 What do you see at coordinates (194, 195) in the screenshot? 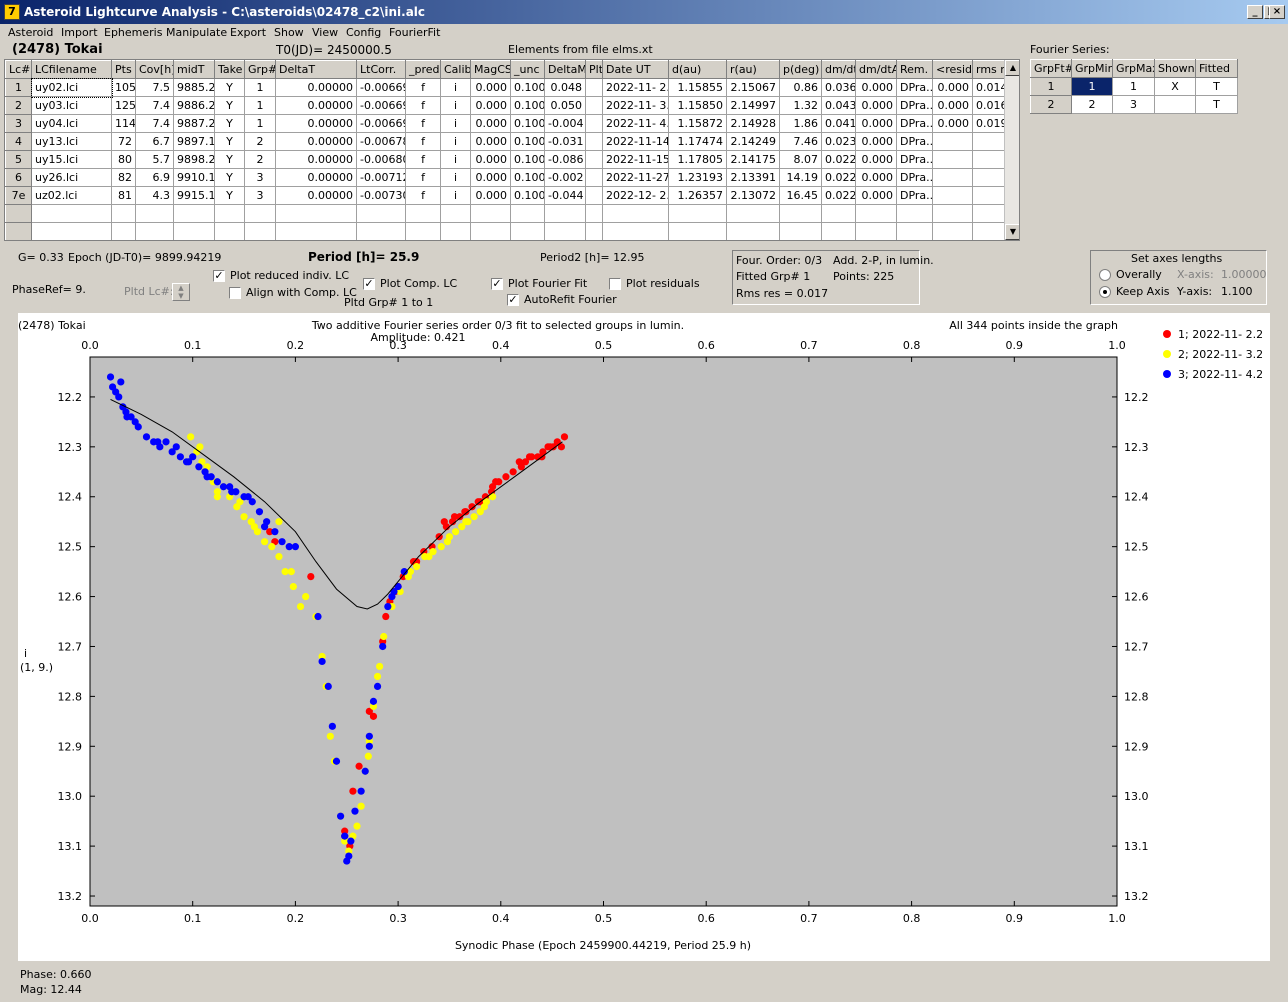
I see `table-cell: 9915.1` at bounding box center [194, 195].